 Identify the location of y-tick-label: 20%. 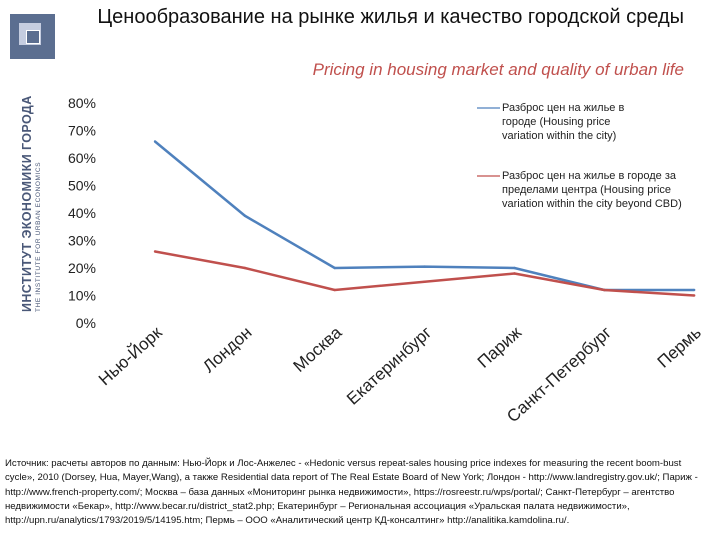
(82, 268).